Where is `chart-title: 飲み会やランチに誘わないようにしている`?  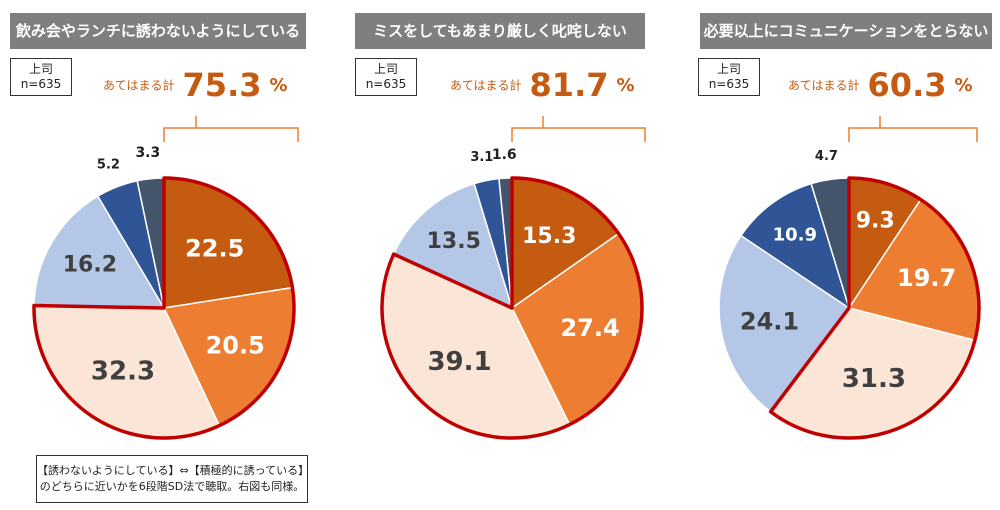
chart-title: 飲み会やランチに誘わないようにしている is located at coordinates (158, 31).